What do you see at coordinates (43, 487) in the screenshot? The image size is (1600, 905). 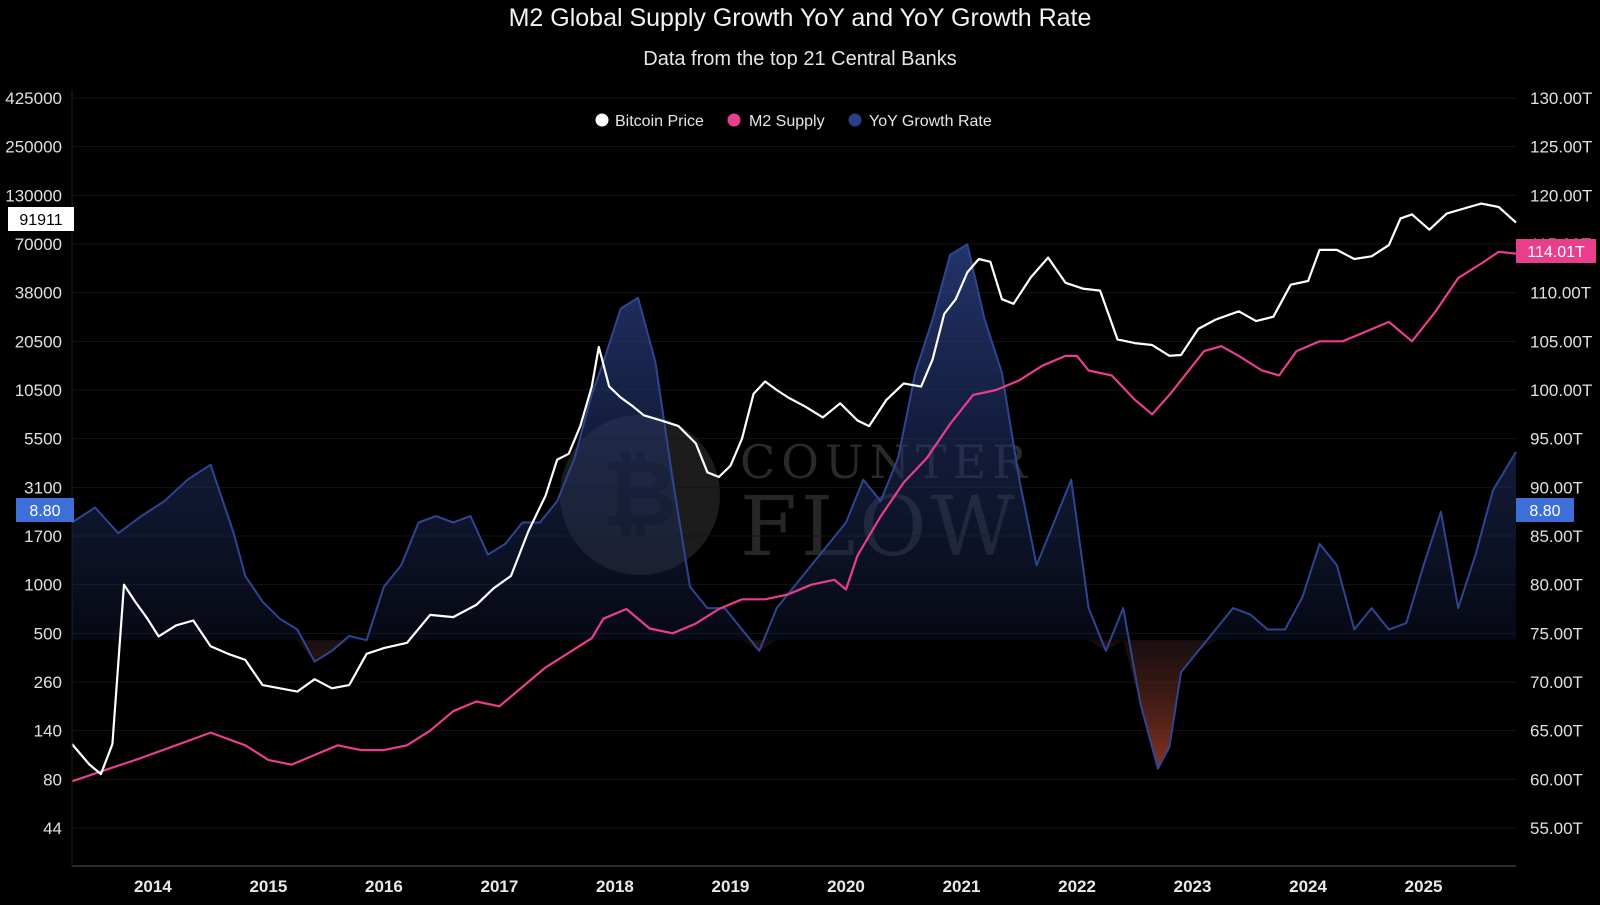 I see `y-left-tick-label: 3100` at bounding box center [43, 487].